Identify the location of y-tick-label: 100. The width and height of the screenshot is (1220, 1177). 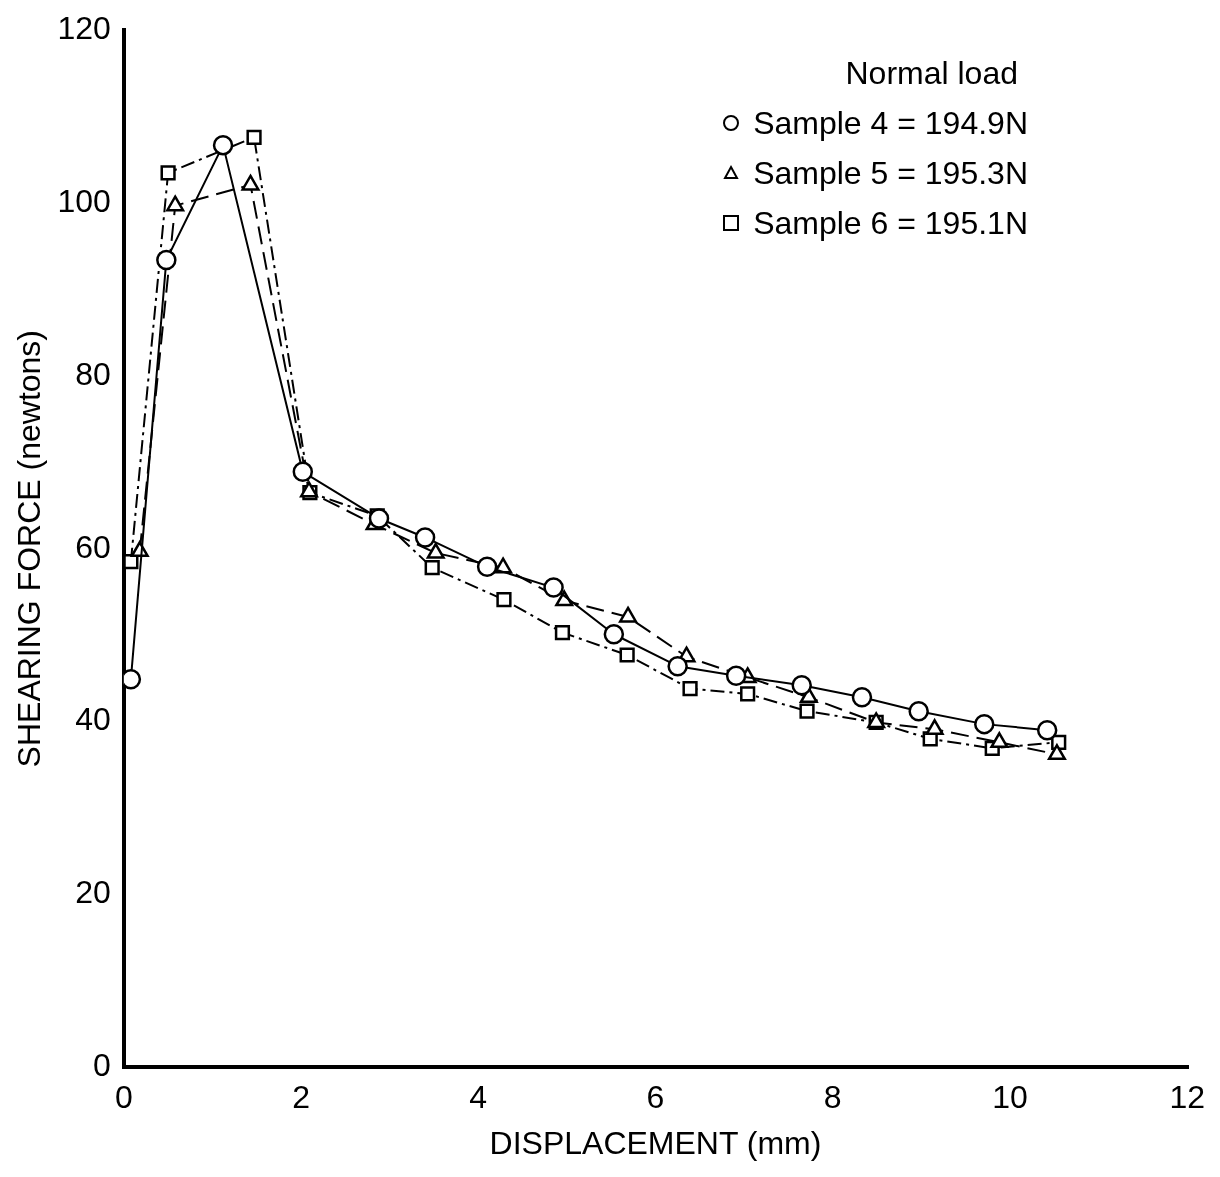
(84, 200).